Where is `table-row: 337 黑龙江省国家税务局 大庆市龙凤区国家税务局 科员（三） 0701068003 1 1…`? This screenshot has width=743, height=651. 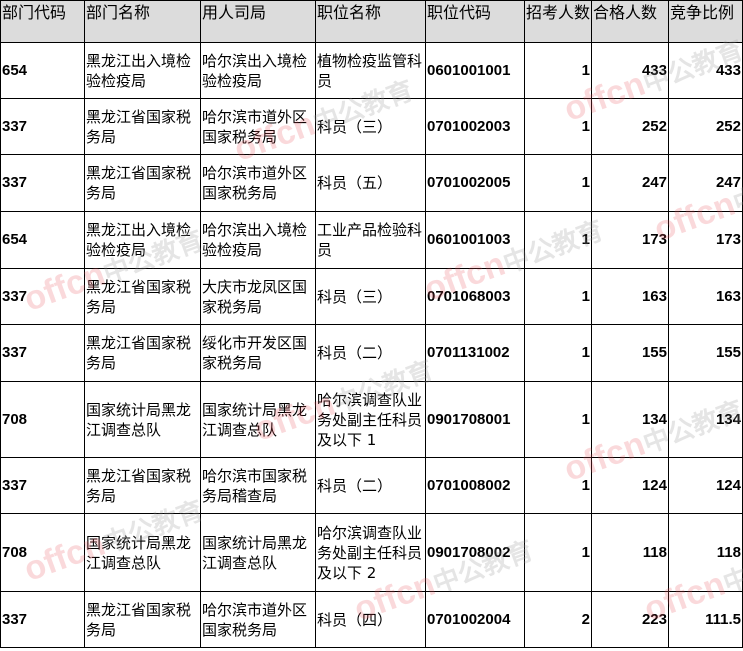
table-row: 337 黑龙江省国家税务局 大庆市龙凤区国家税务局 科员（三） 0701068003 1 1… is located at coordinates (371, 296).